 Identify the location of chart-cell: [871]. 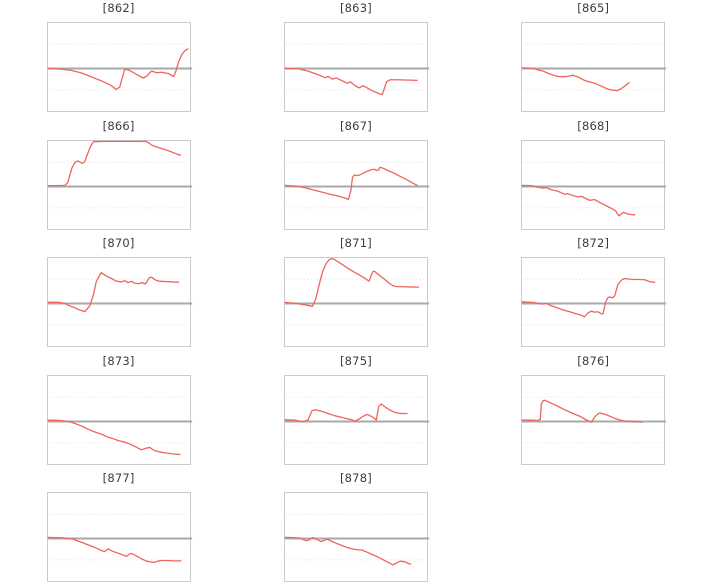
(355, 294).